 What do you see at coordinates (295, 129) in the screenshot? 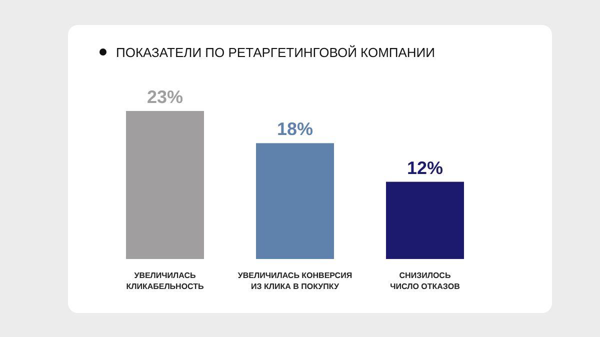
I see `data-label: 18%` at bounding box center [295, 129].